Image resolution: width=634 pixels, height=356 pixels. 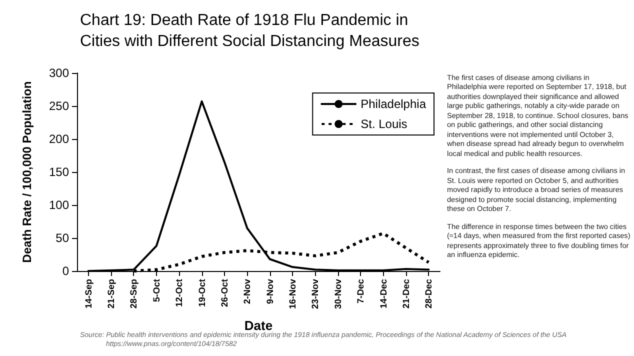 What do you see at coordinates (59, 139) in the screenshot?
I see `y-tick-label: 200` at bounding box center [59, 139].